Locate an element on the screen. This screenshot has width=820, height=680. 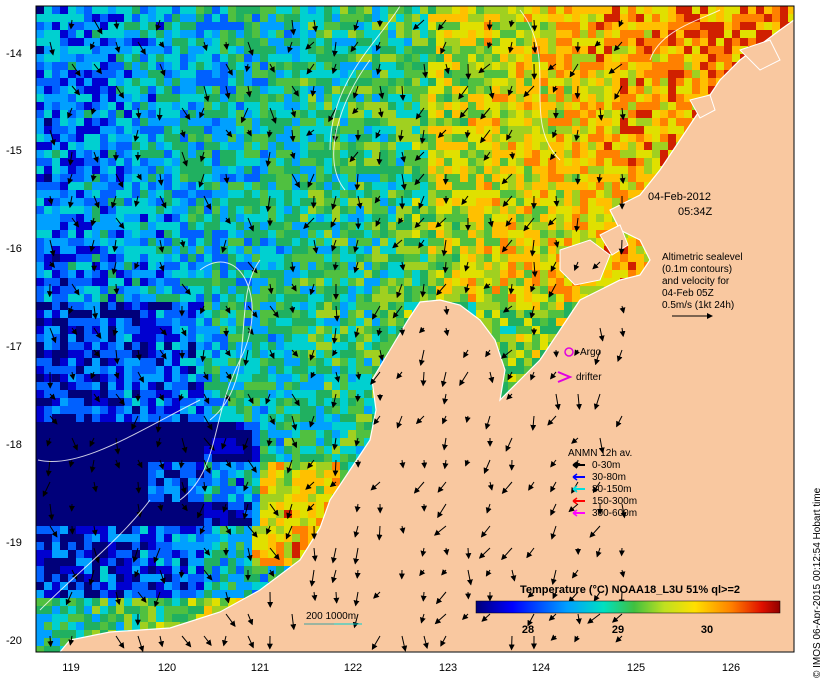
argo-label: Argo is located at coordinates (591, 352).